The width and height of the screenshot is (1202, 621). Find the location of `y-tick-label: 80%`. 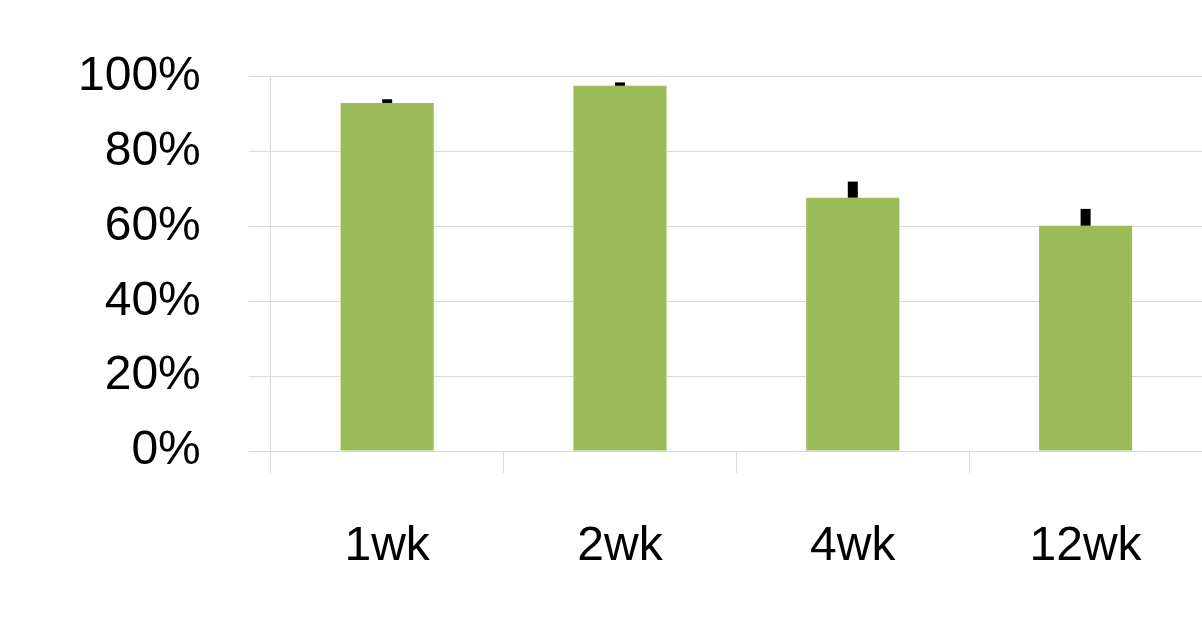

y-tick-label: 80% is located at coordinates (152, 148).